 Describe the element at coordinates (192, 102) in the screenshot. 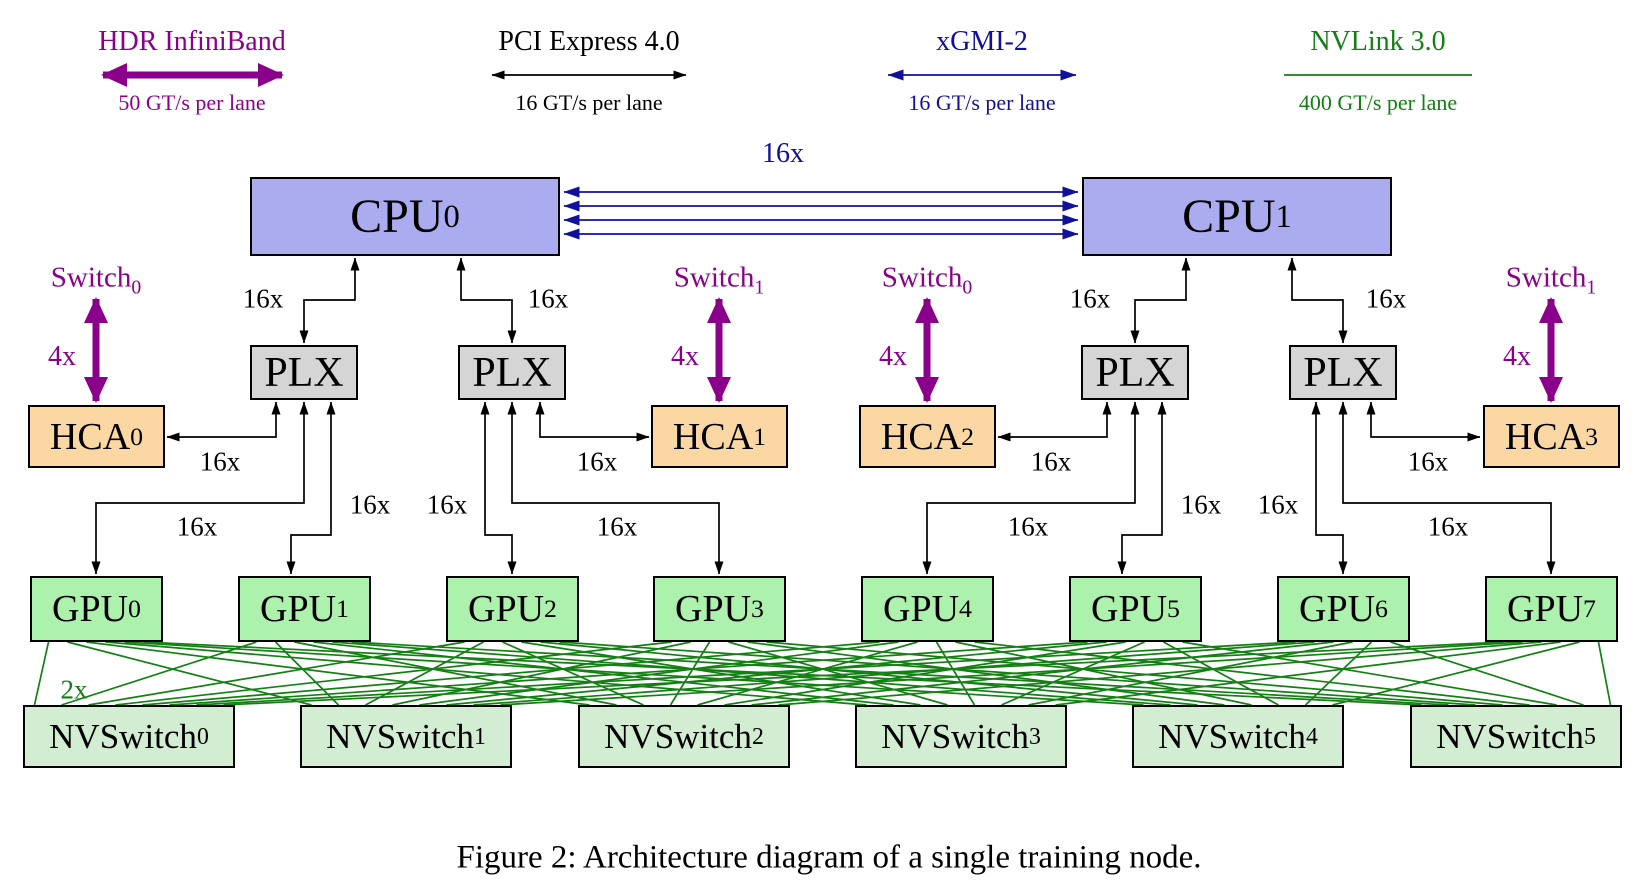

I see `legend-rate-hdr-infiniband: 50 GT/s per lane` at that location.